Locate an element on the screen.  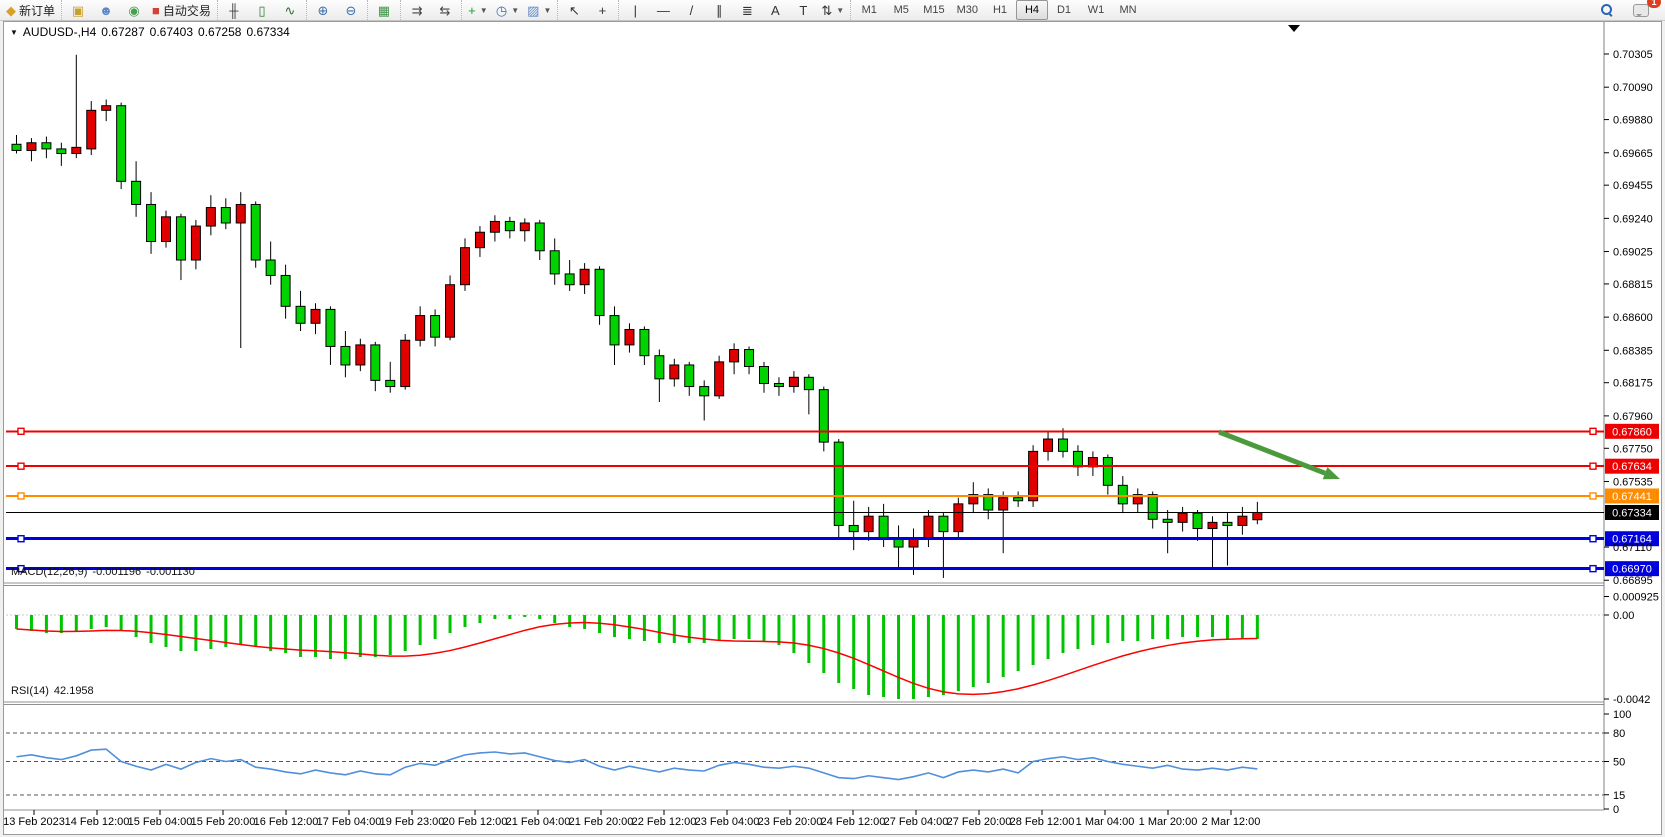
chart-shift-button: ⇆ is located at coordinates (445, 10).